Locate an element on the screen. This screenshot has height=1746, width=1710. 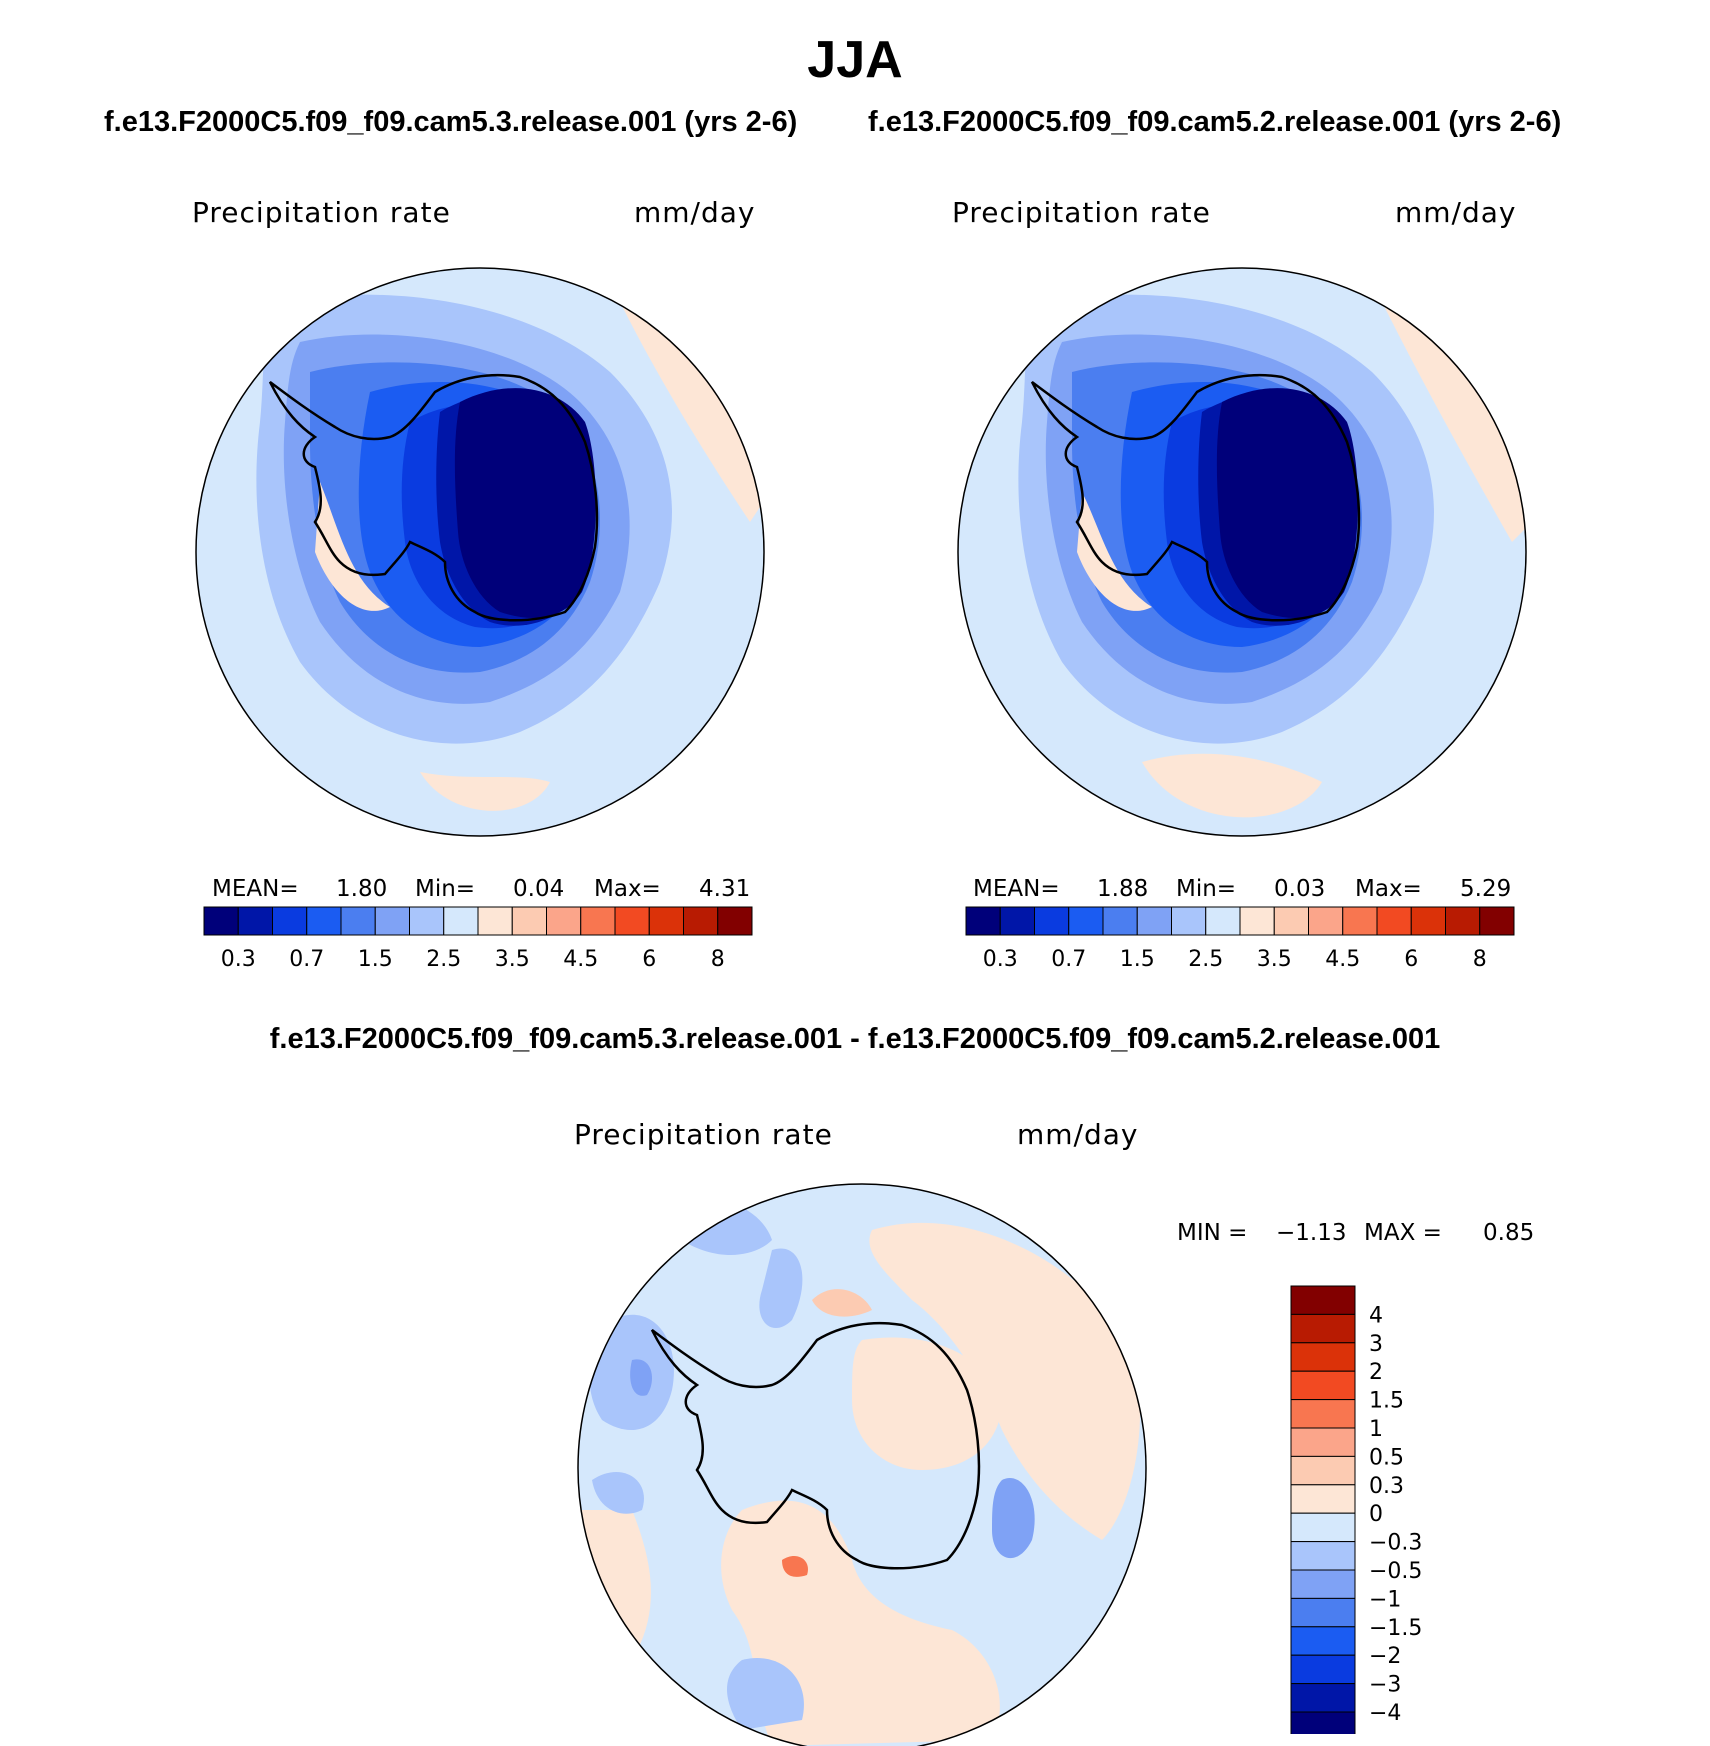
panel1-min-label: Min= is located at coordinates (445, 889).